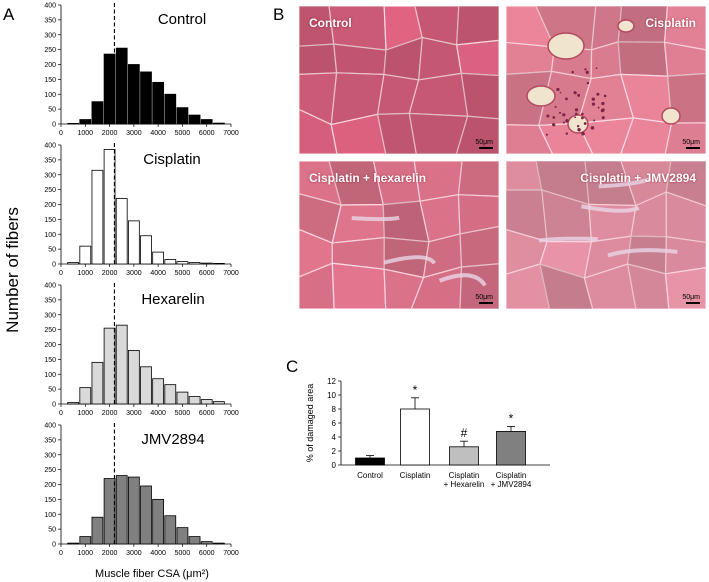 The image size is (709, 582). I want to click on histogram-title: Cisplatin, so click(172, 159).